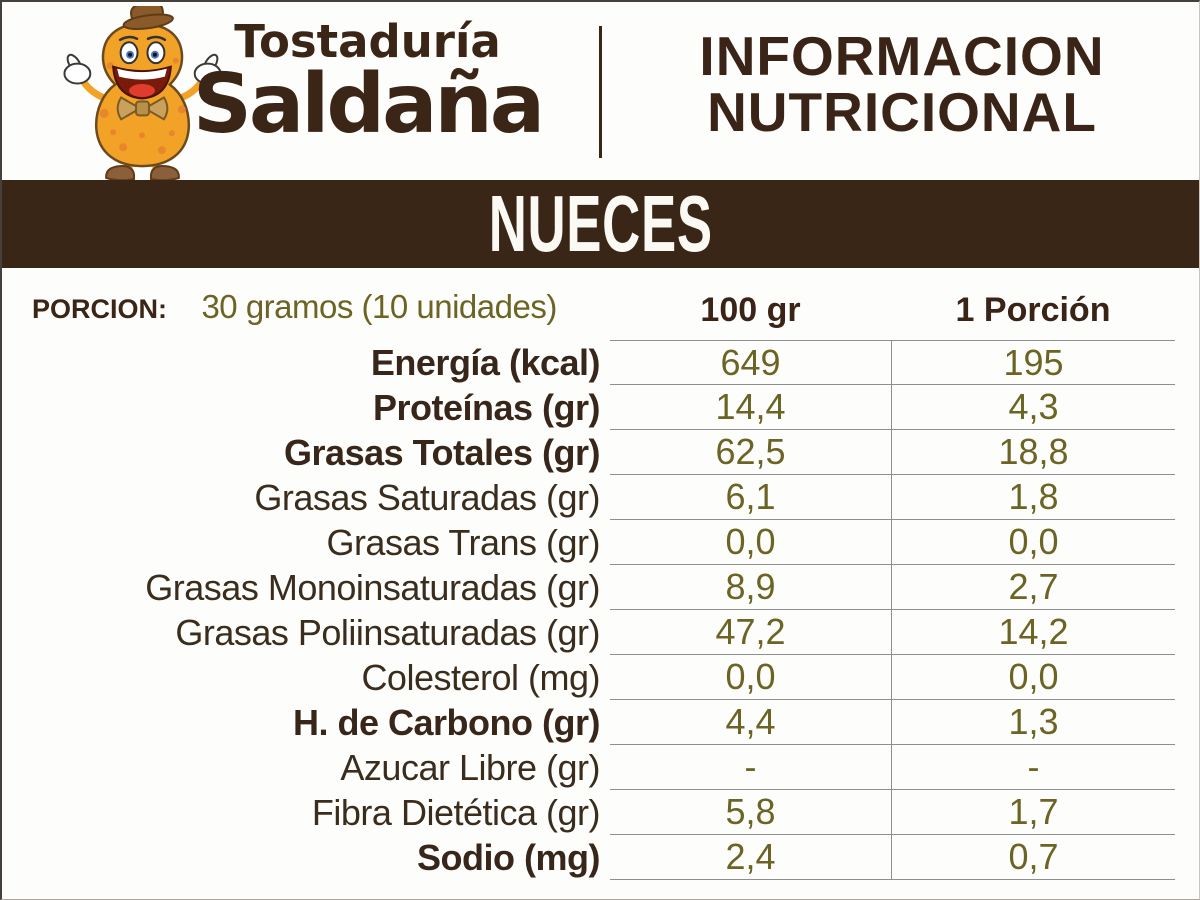  I want to click on value-1porcion: 1,3, so click(1033, 722).